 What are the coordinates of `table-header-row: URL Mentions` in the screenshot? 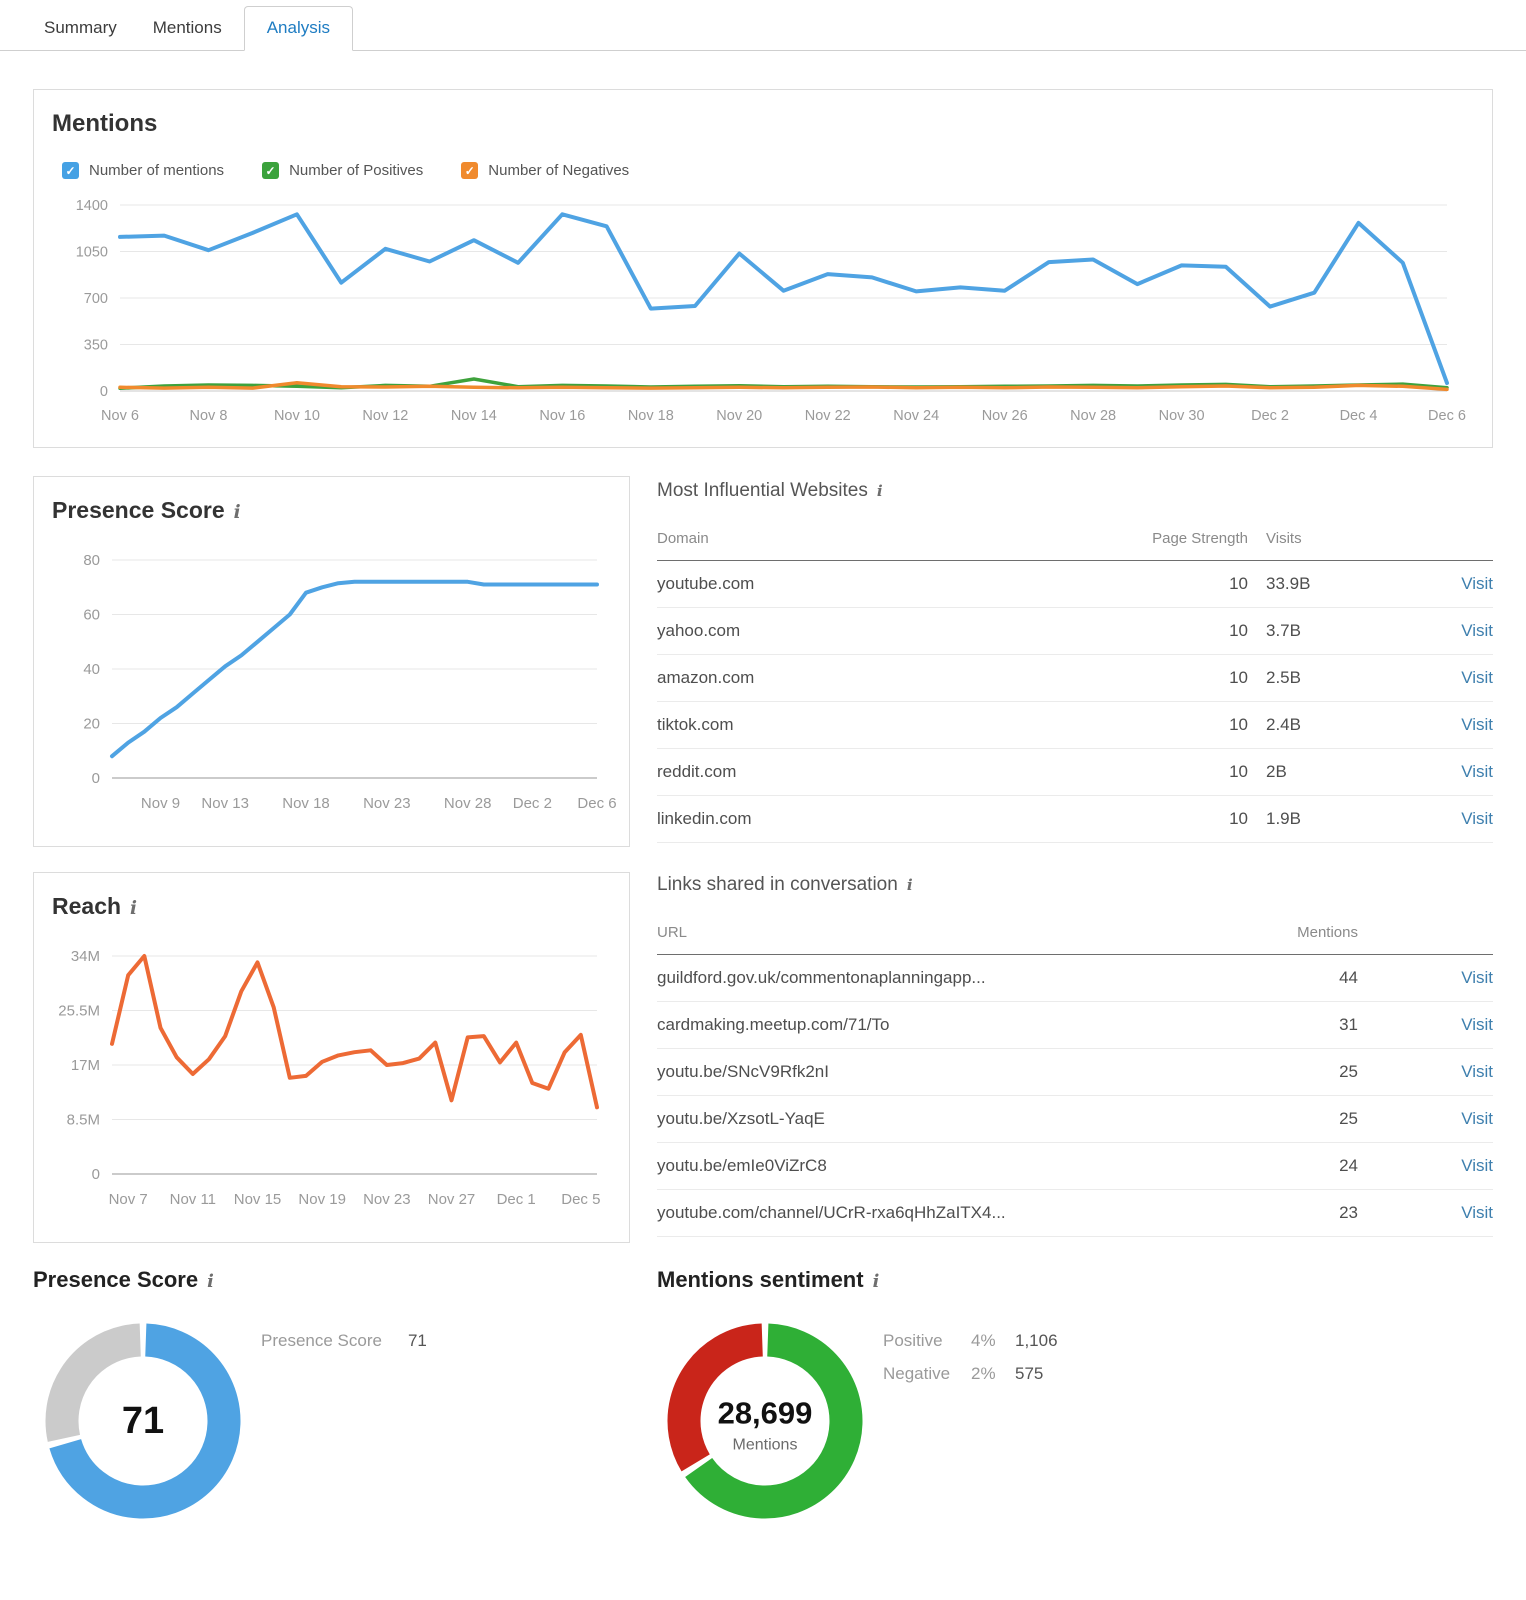 It's located at (1075, 935).